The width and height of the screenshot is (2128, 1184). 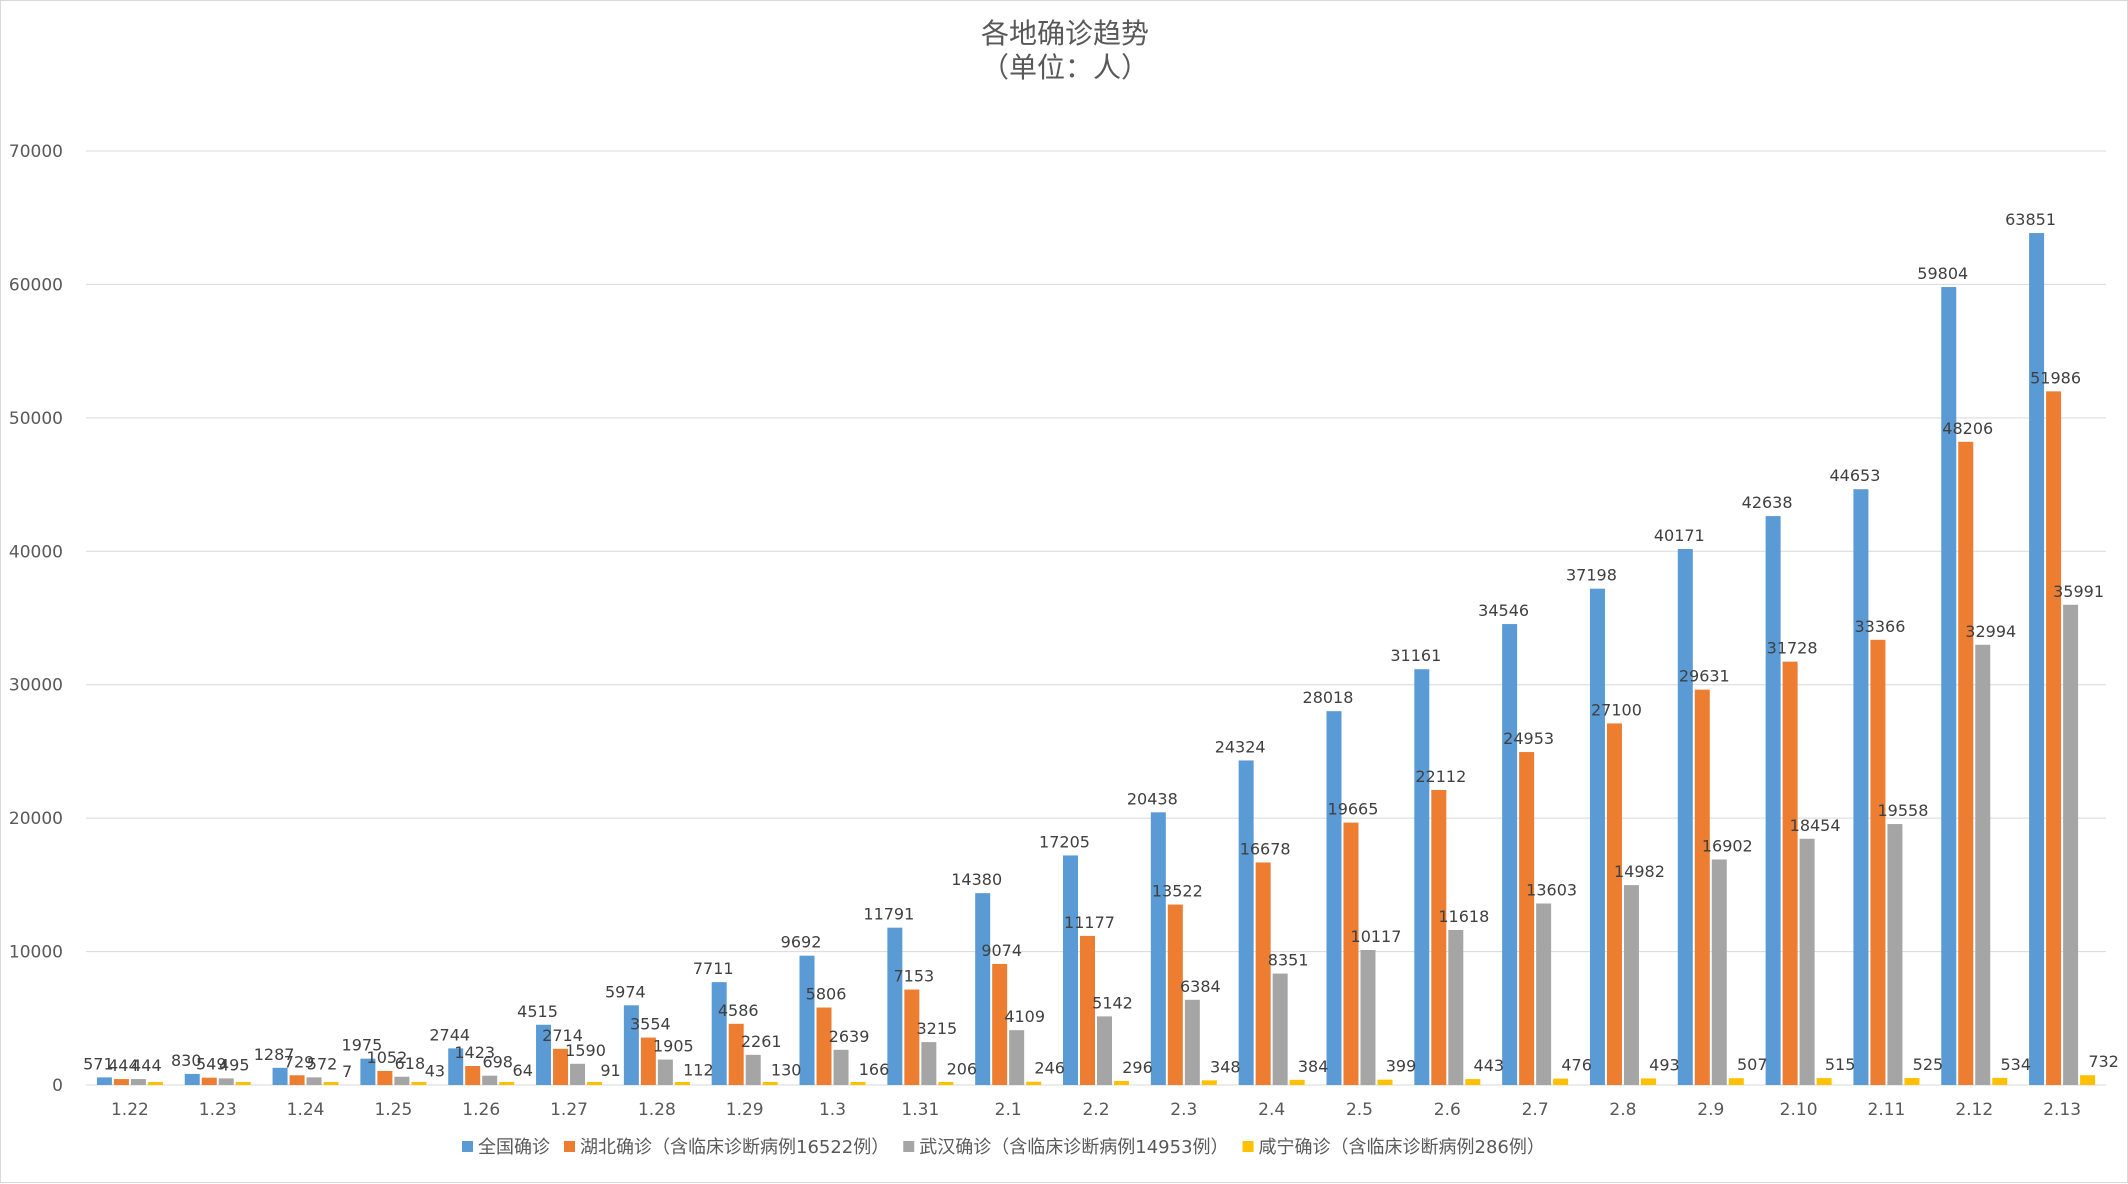 What do you see at coordinates (1359, 1110) in the screenshot?
I see `x-tick-label: 2.5` at bounding box center [1359, 1110].